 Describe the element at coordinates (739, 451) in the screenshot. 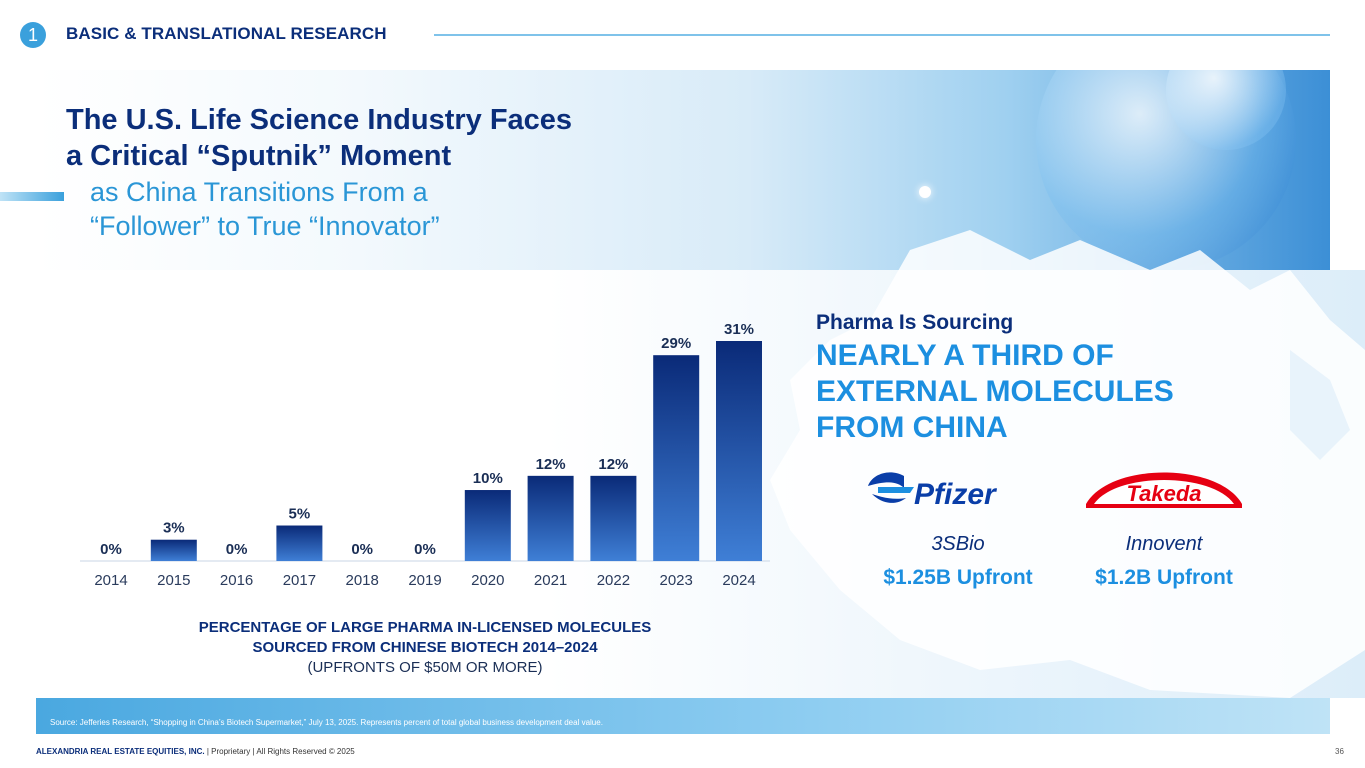

I see `bar-2024` at that location.